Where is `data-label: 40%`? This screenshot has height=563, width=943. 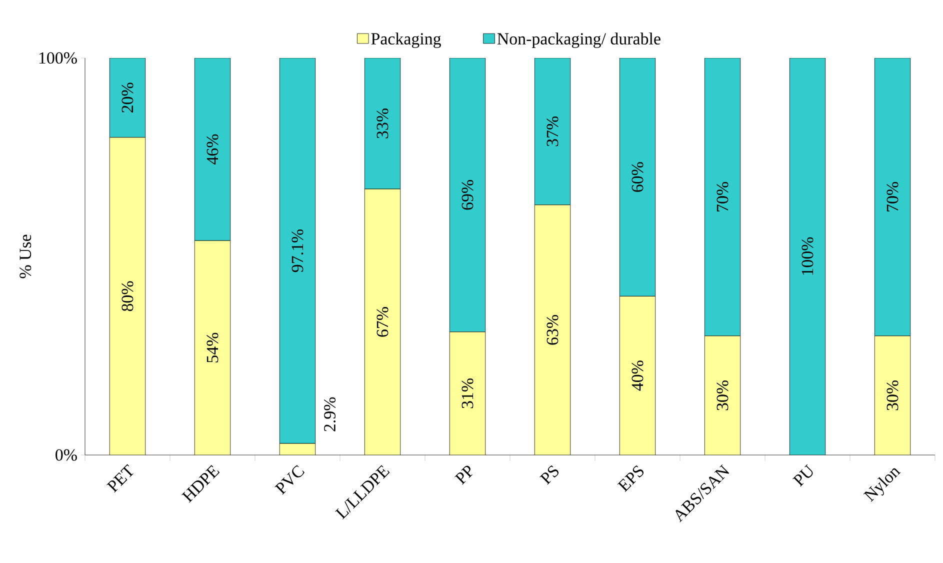 data-label: 40% is located at coordinates (638, 375).